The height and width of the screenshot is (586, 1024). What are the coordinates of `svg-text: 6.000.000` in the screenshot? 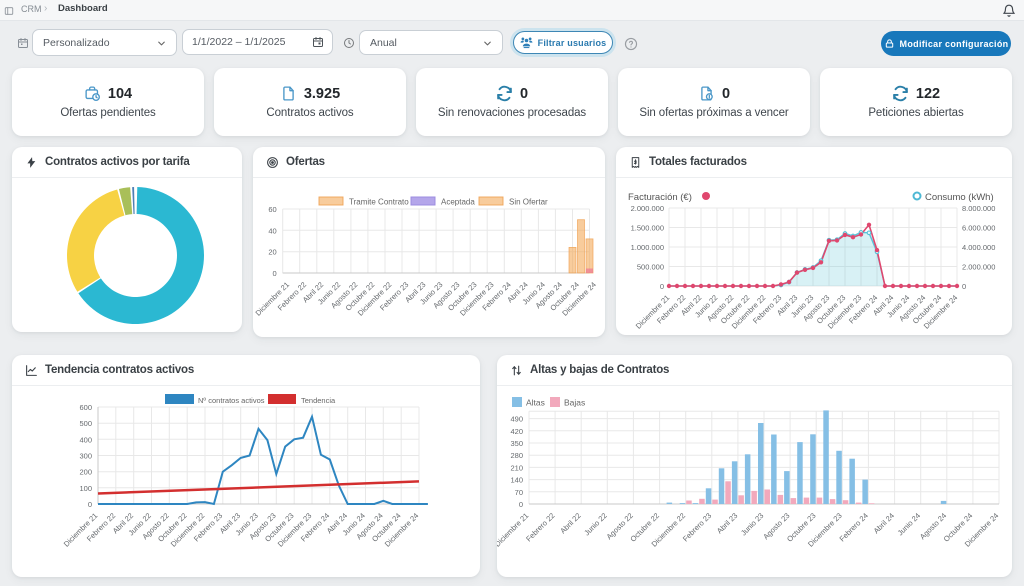 It's located at (978, 228).